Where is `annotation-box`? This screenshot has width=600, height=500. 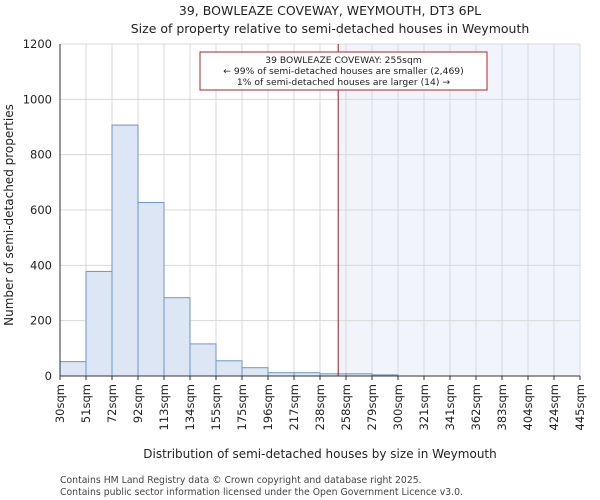
annotation-box is located at coordinates (343, 71).